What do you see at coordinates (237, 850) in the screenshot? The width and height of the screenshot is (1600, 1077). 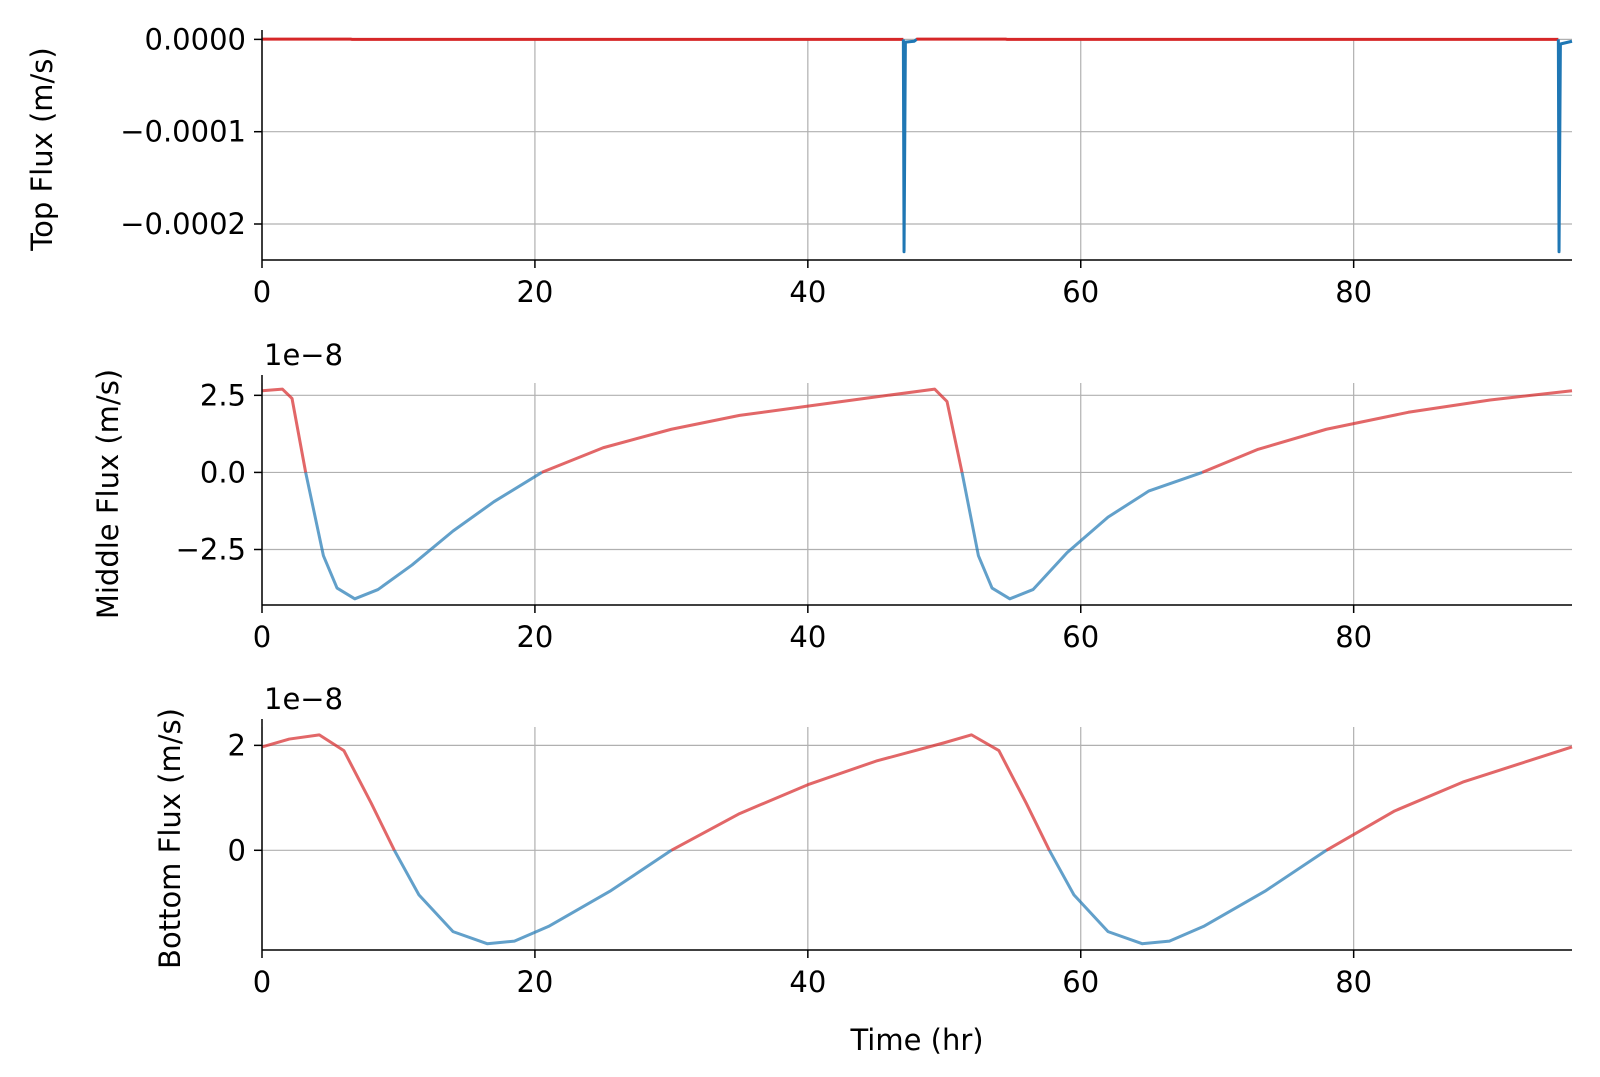 I see `y-tick-label: 0` at bounding box center [237, 850].